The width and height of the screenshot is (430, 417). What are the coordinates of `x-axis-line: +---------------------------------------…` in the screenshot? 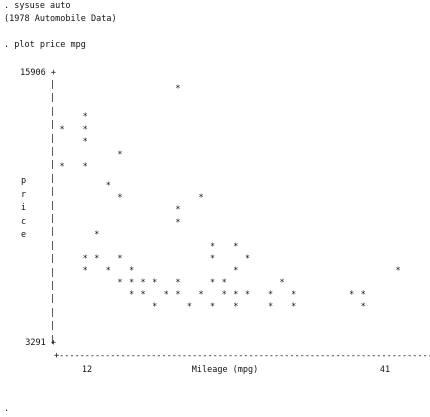 It's located at (242, 356).